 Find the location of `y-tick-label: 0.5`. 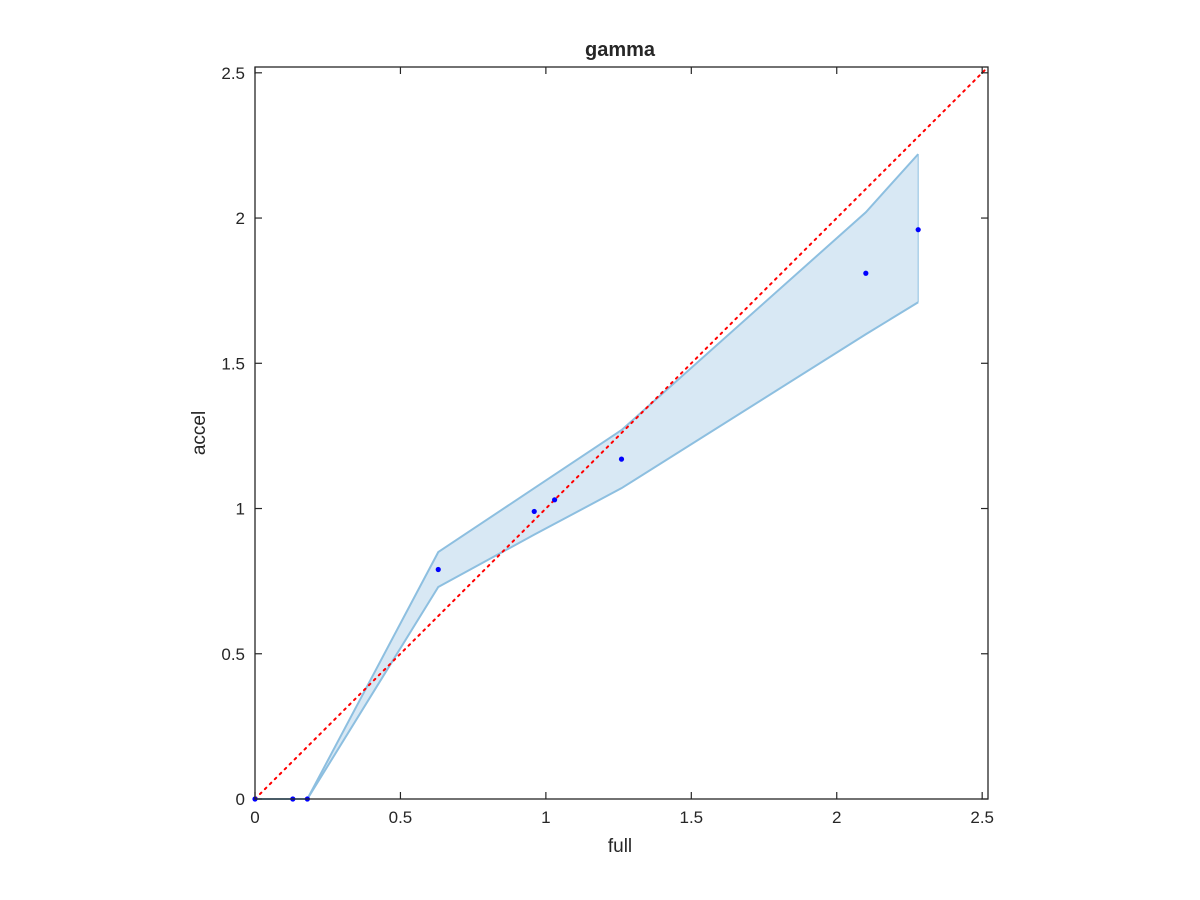

y-tick-label: 0.5 is located at coordinates (233, 654).